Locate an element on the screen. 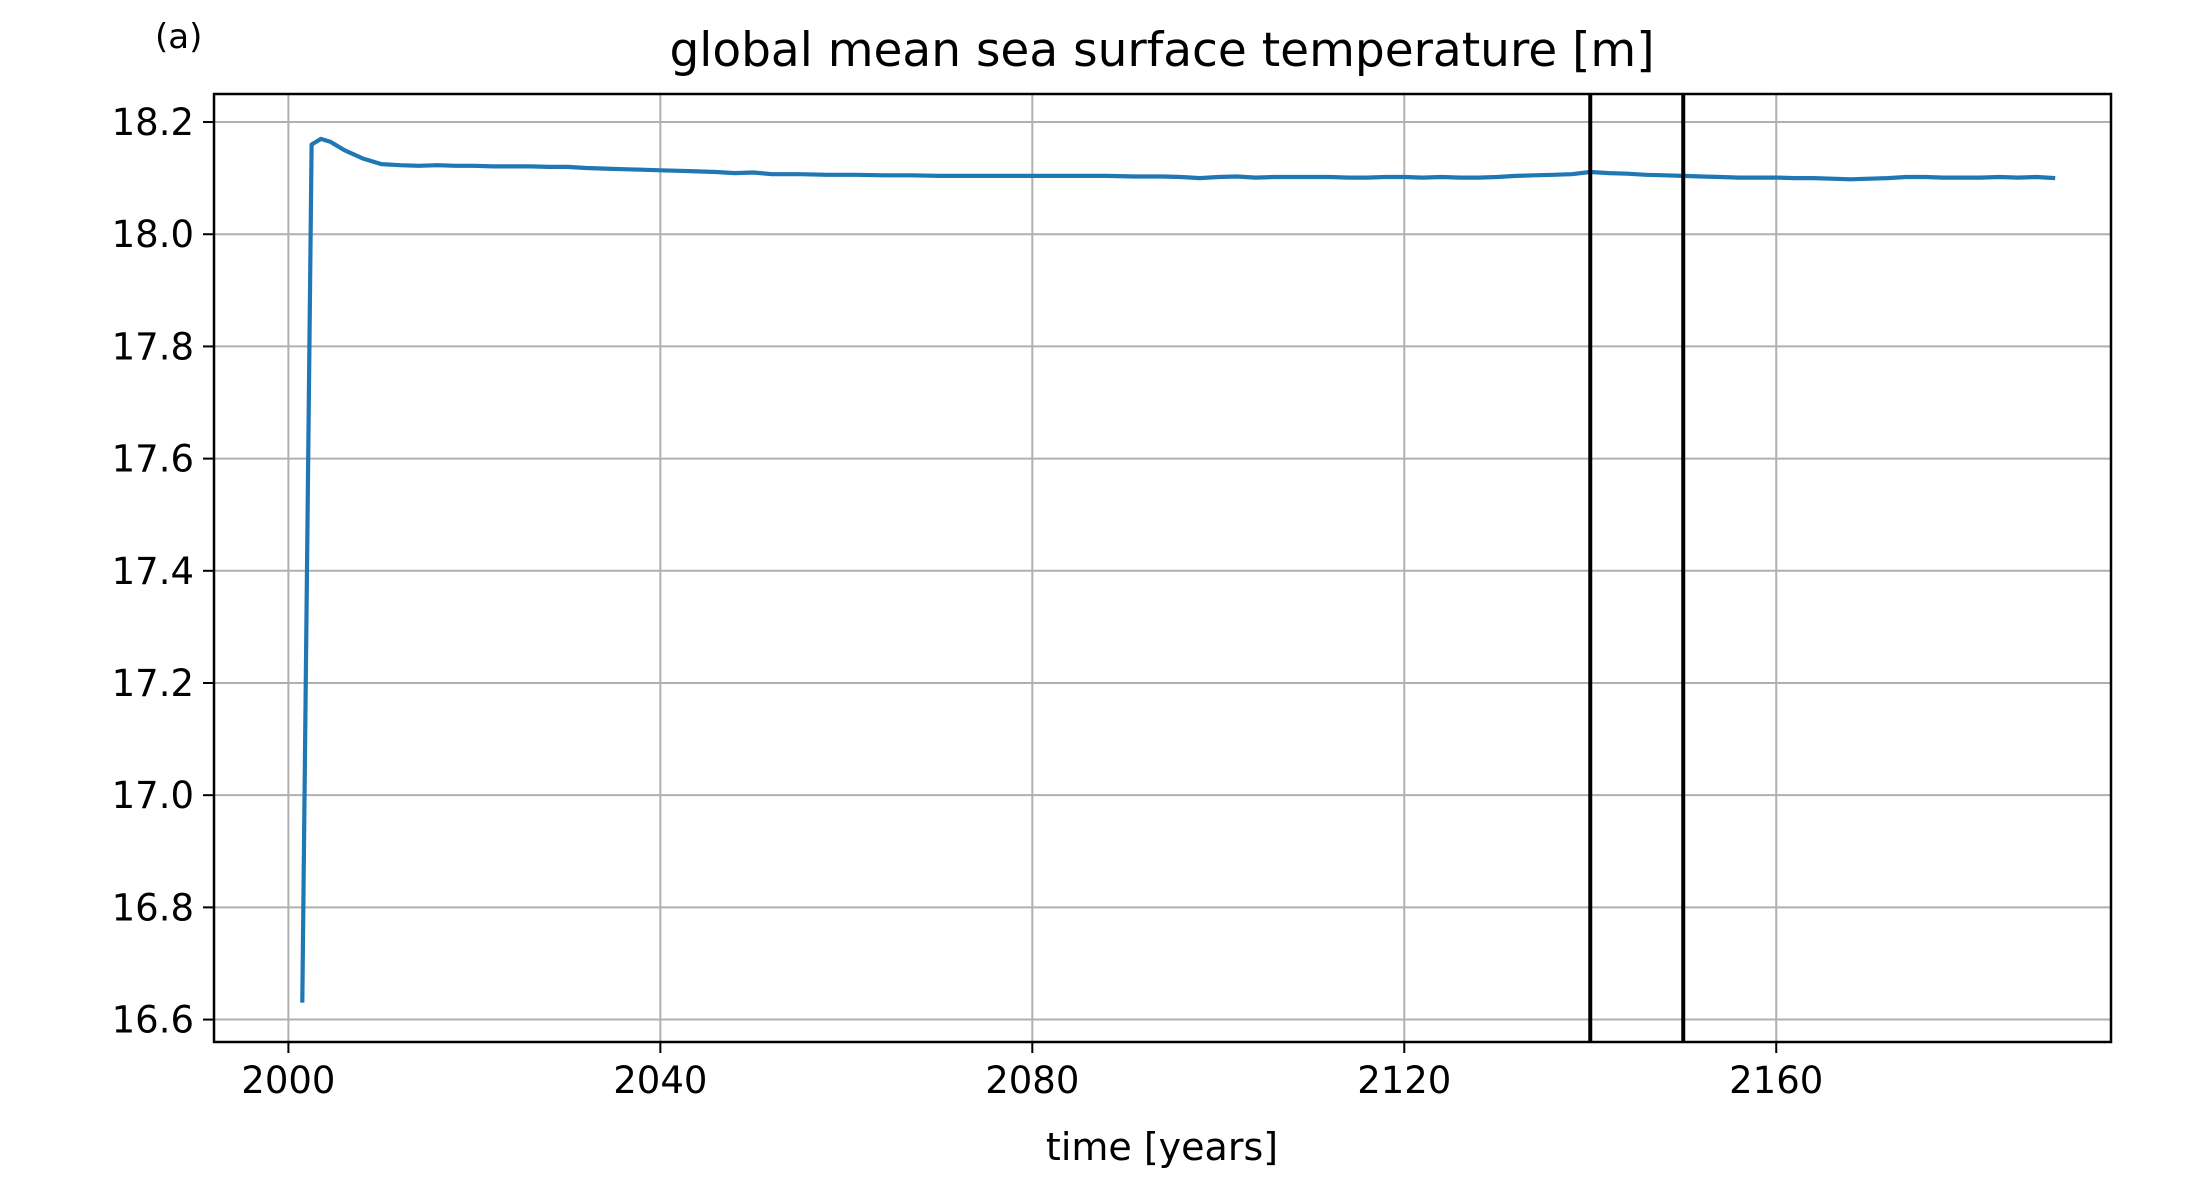 The height and width of the screenshot is (1181, 2196). y-tick-label: 17.0 is located at coordinates (153, 795).